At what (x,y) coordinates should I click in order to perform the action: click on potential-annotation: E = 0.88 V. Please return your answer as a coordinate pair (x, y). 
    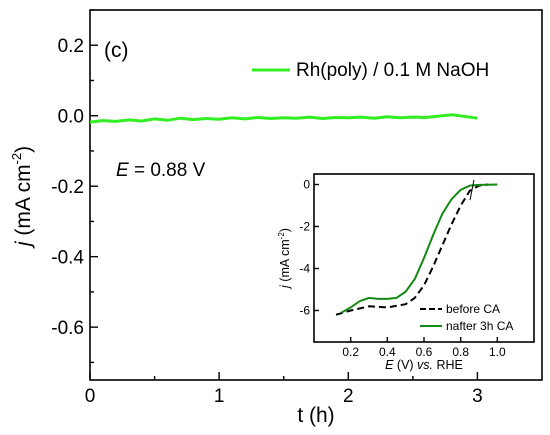
    Looking at the image, I should click on (161, 170).